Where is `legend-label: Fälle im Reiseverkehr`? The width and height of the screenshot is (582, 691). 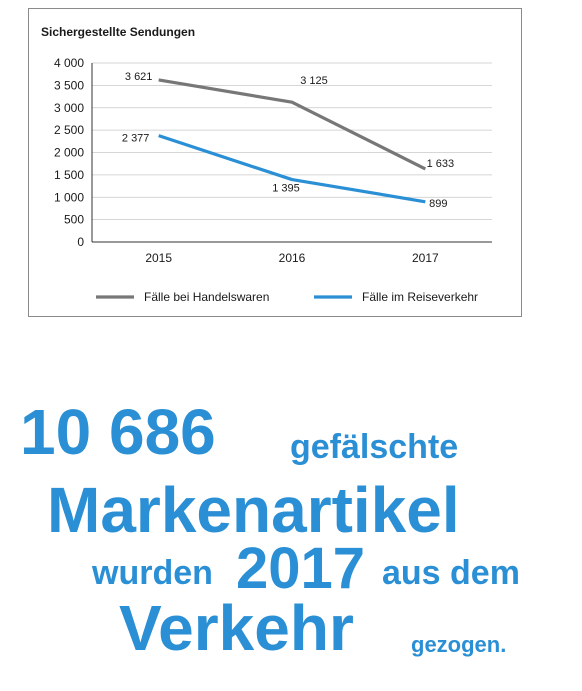 legend-label: Fälle im Reiseverkehr is located at coordinates (420, 297).